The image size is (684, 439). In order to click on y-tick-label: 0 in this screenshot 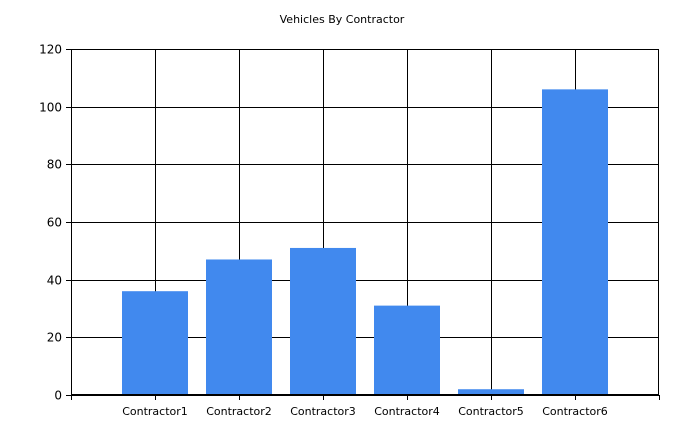, I will do `click(58, 396)`.